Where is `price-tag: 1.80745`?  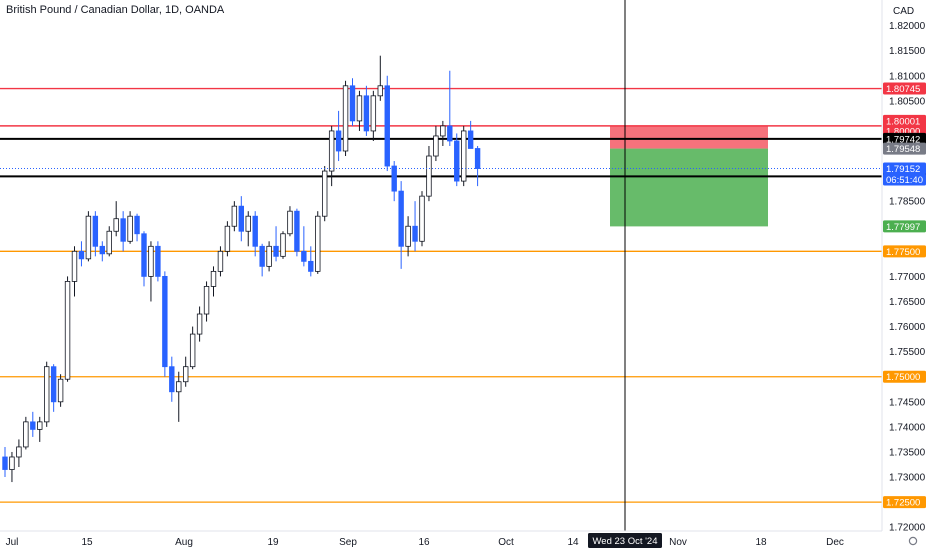
price-tag: 1.80745 is located at coordinates (904, 89).